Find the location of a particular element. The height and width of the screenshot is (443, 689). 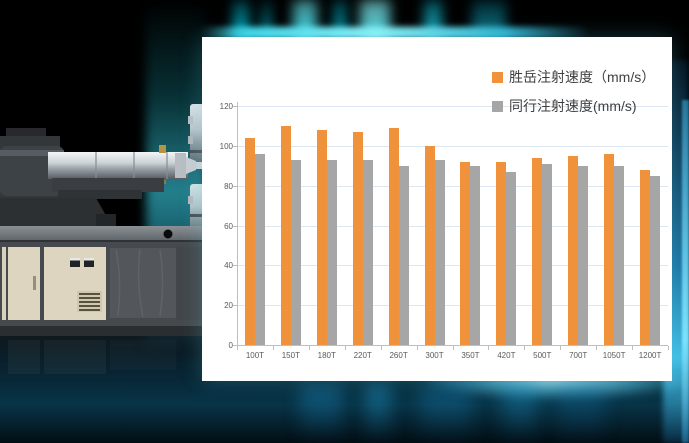

x-axis-line is located at coordinates (452, 345).